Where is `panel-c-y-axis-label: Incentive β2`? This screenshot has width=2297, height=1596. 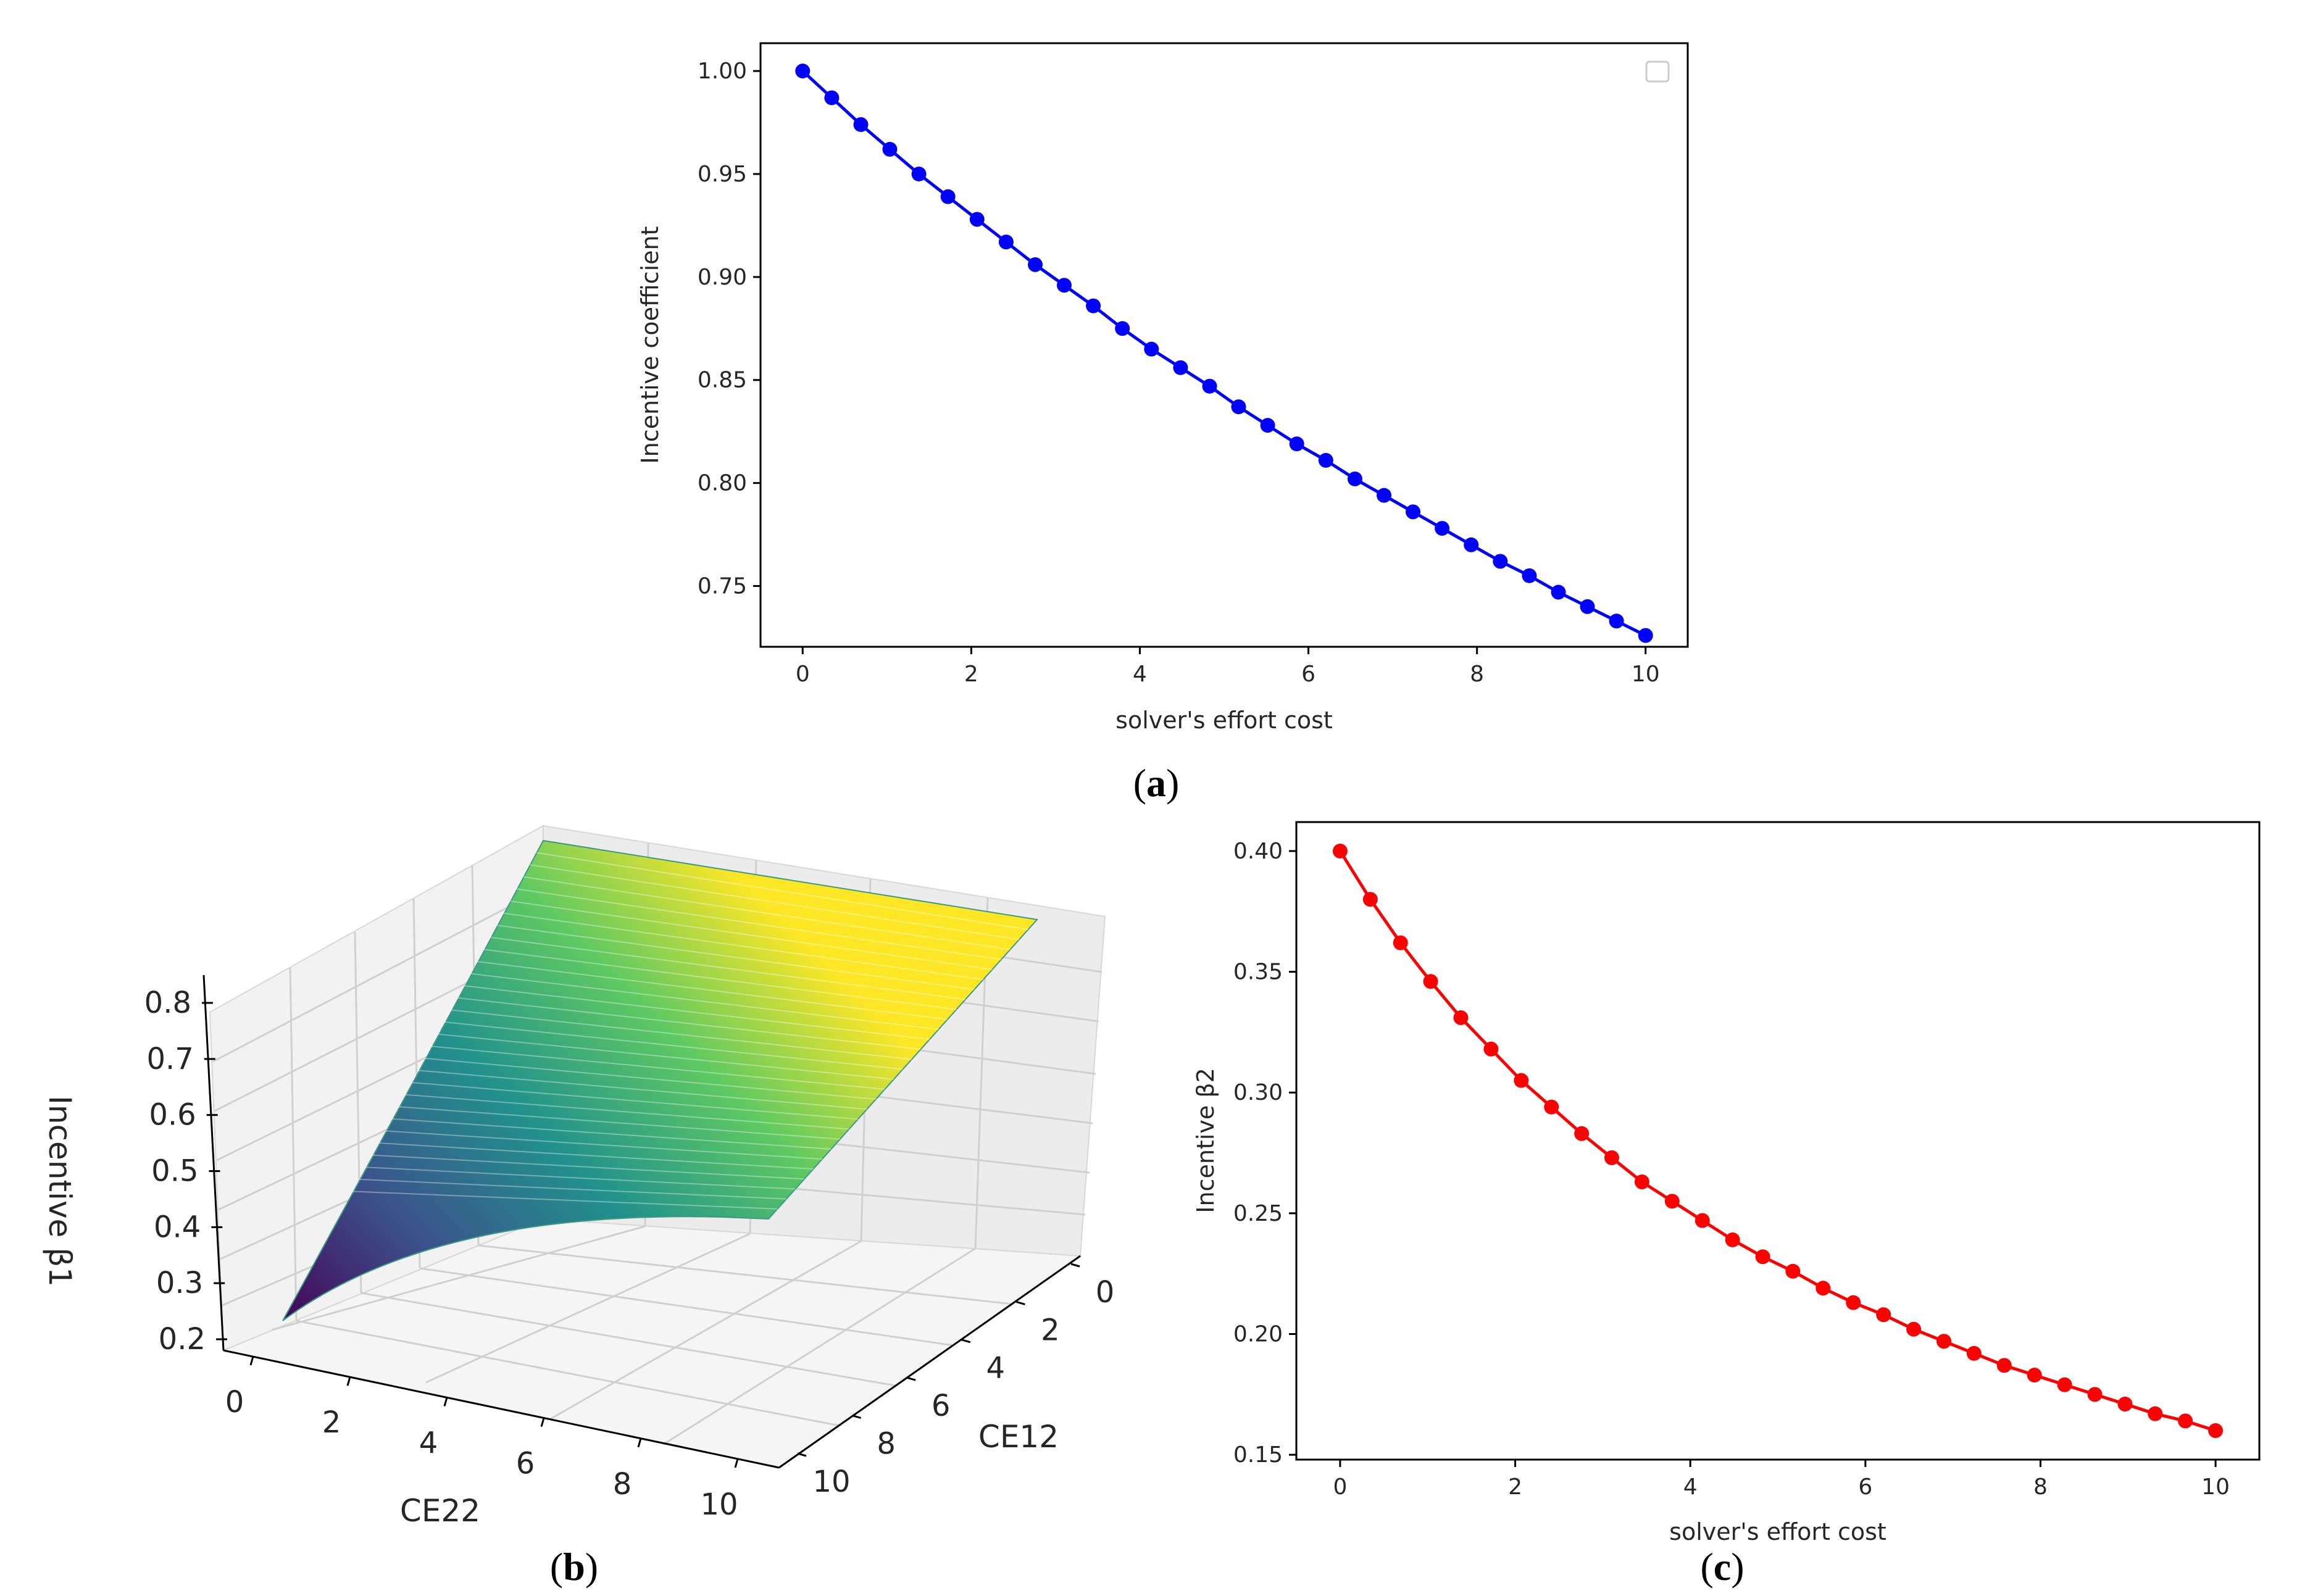
panel-c-y-axis-label: Incentive β2 is located at coordinates (1205, 1140).